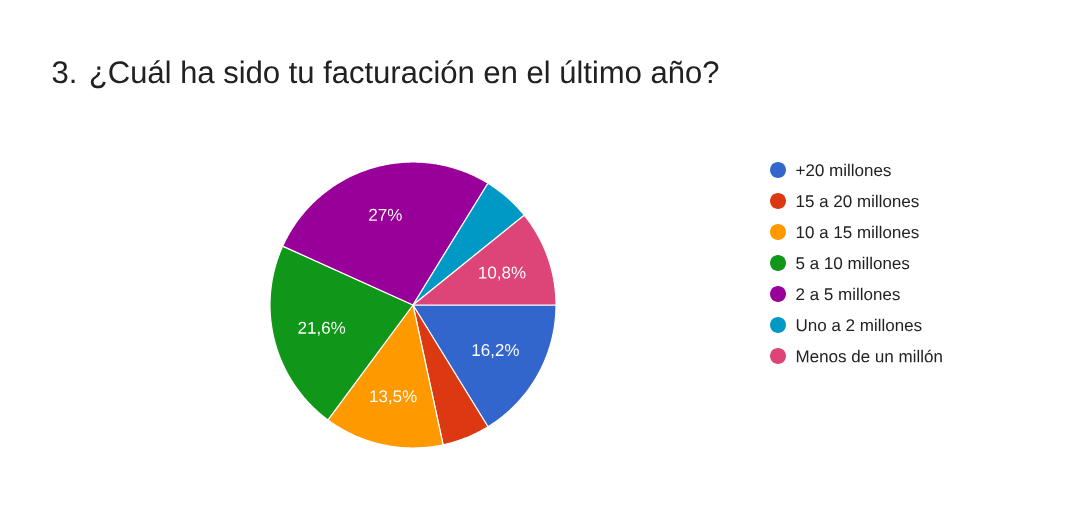 Image resolution: width=1066 pixels, height=518 pixels. I want to click on legend-label: +20 millones, so click(843, 170).